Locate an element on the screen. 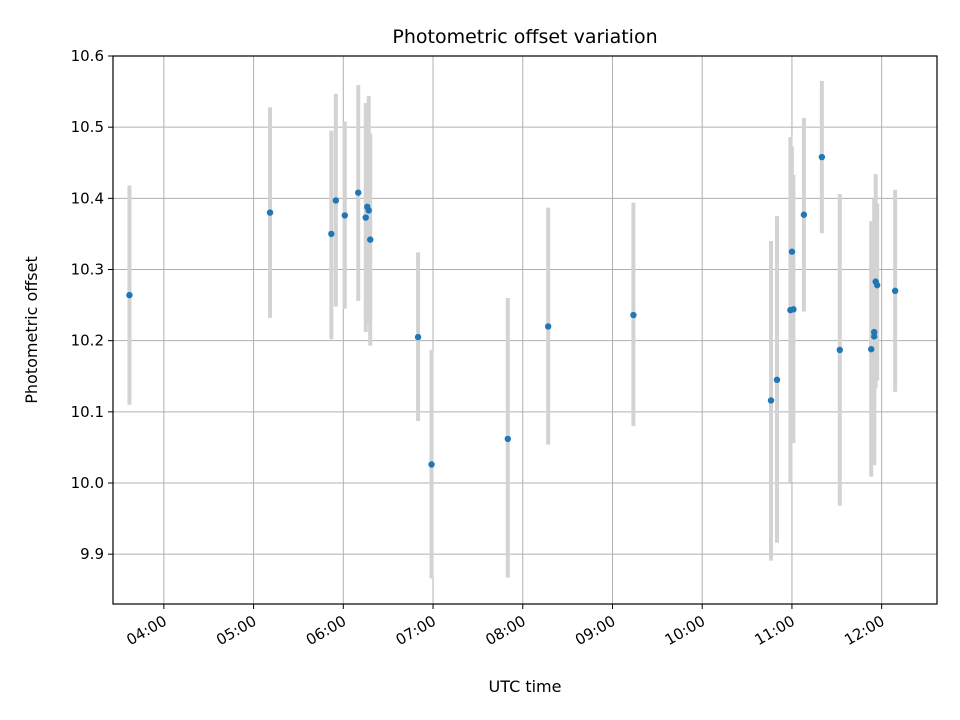 The width and height of the screenshot is (960, 720). y-axis-ticks: 9.9 10.0 10.1 10.2 10.3 10.4 10.5 10.6 is located at coordinates (92, 305).